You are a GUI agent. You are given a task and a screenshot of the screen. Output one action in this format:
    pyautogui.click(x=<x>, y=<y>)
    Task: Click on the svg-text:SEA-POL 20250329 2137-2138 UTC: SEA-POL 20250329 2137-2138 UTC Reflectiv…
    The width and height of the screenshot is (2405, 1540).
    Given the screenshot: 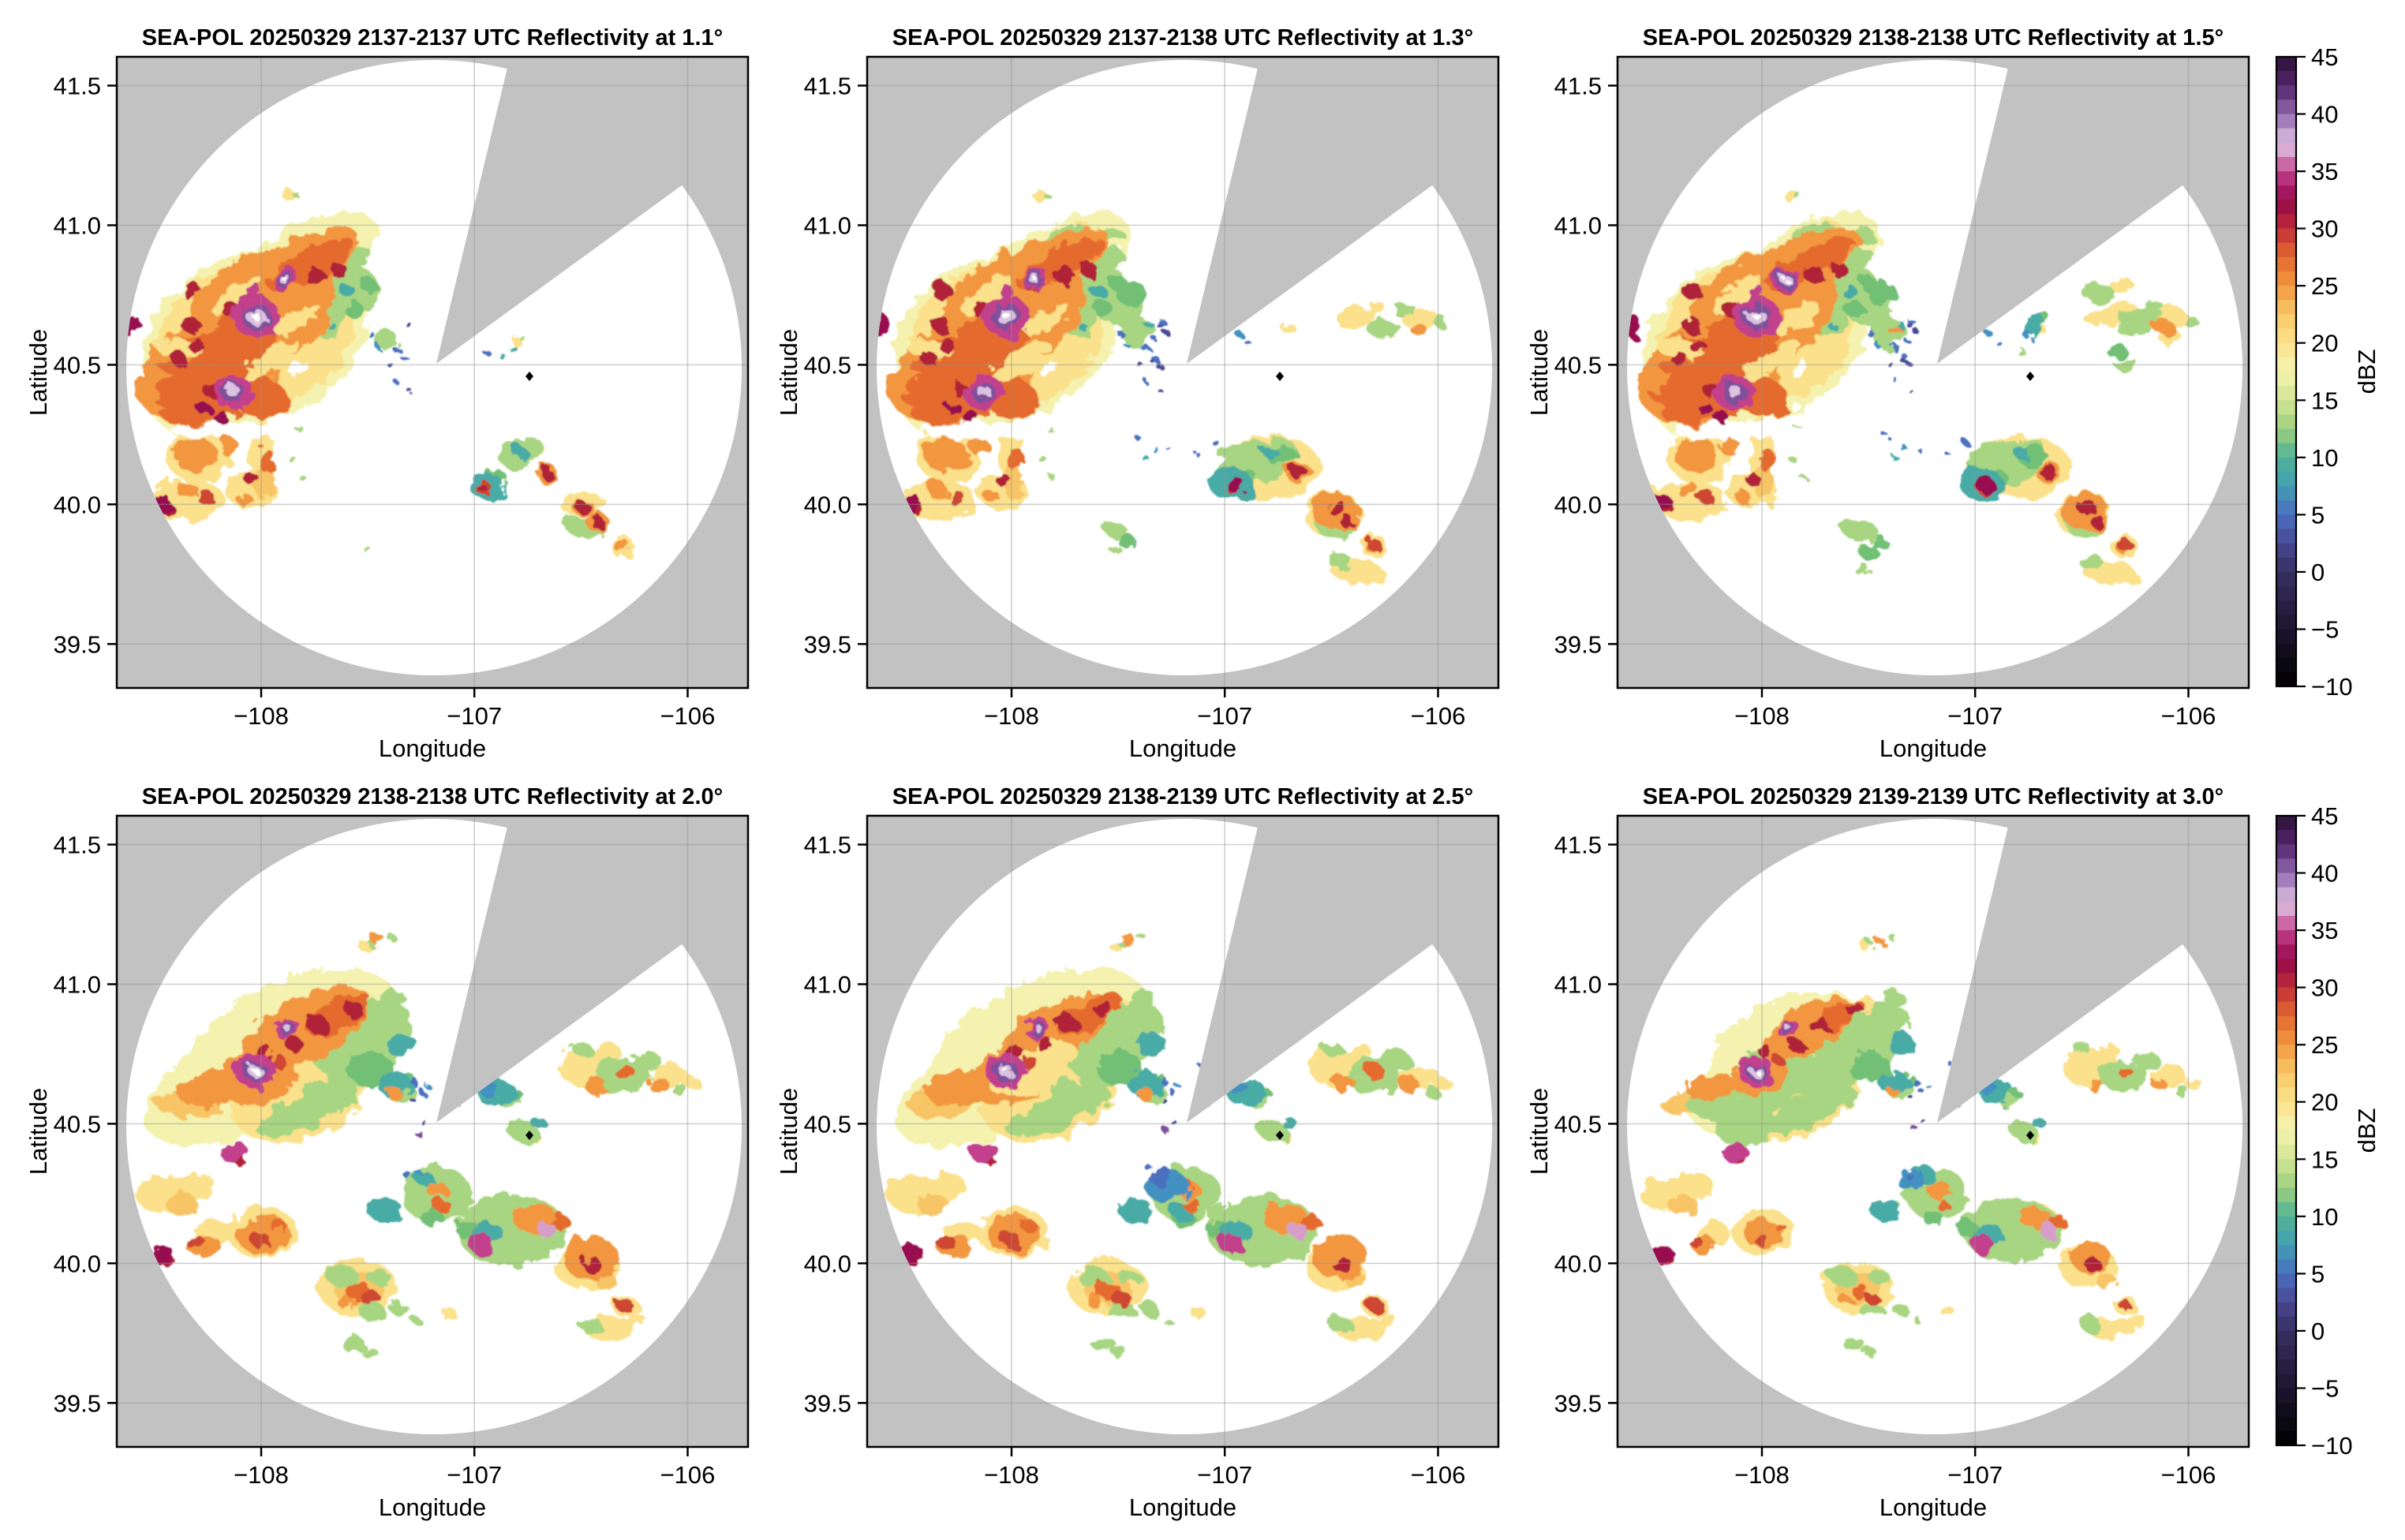 What is the action you would take?
    pyautogui.click(x=1182, y=37)
    